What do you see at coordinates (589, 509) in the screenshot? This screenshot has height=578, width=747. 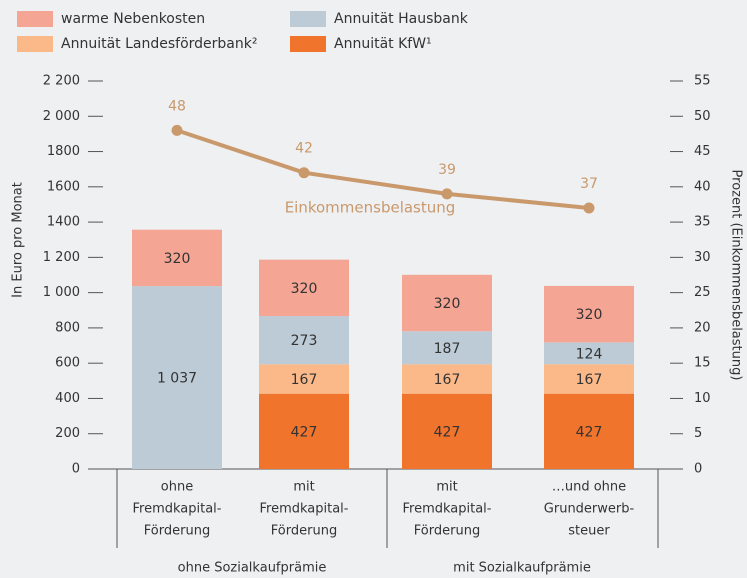 I see `x-tick-label: Grunderwerb-` at bounding box center [589, 509].